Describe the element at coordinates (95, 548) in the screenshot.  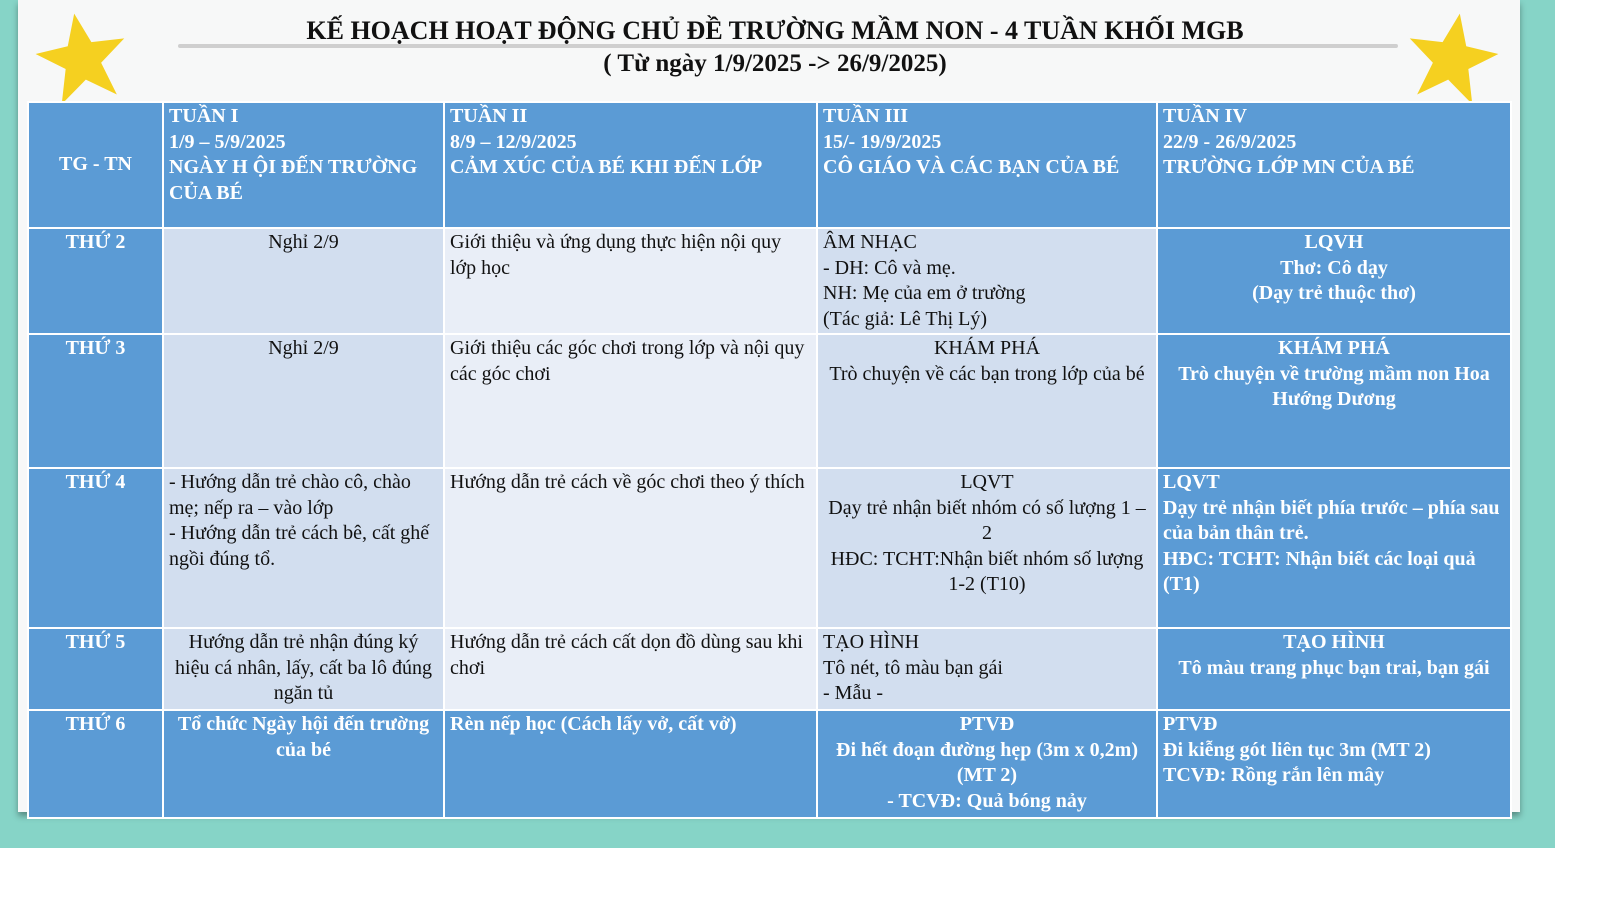
I see `day-cell: THỨ 4` at that location.